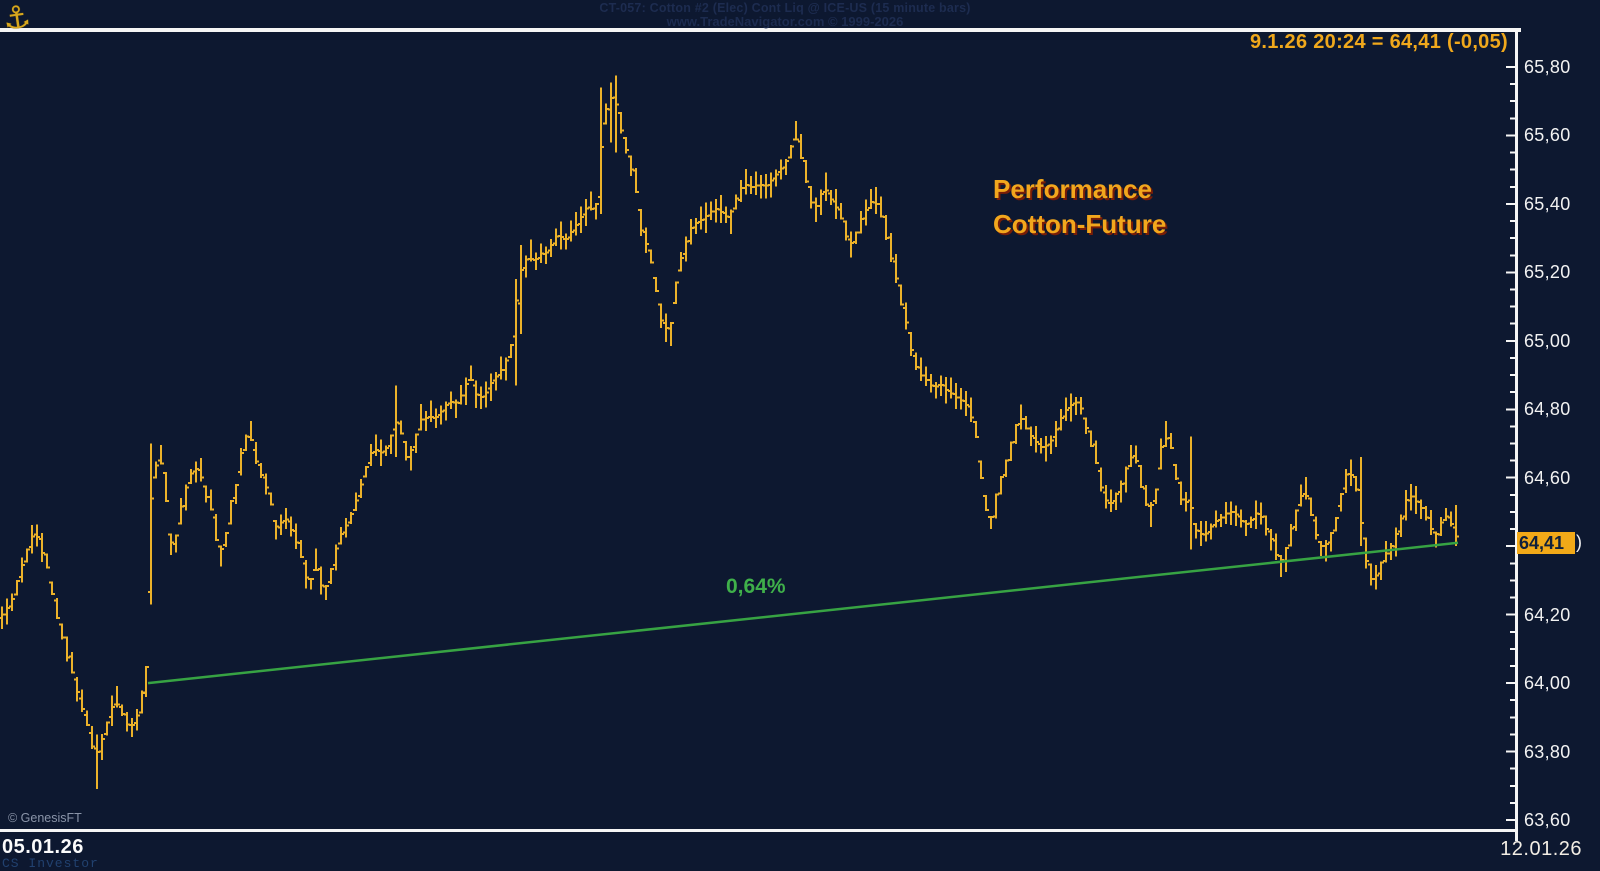 The width and height of the screenshot is (1600, 871). What do you see at coordinates (1547, 477) in the screenshot?
I see `y-axis-label: 64,60` at bounding box center [1547, 477].